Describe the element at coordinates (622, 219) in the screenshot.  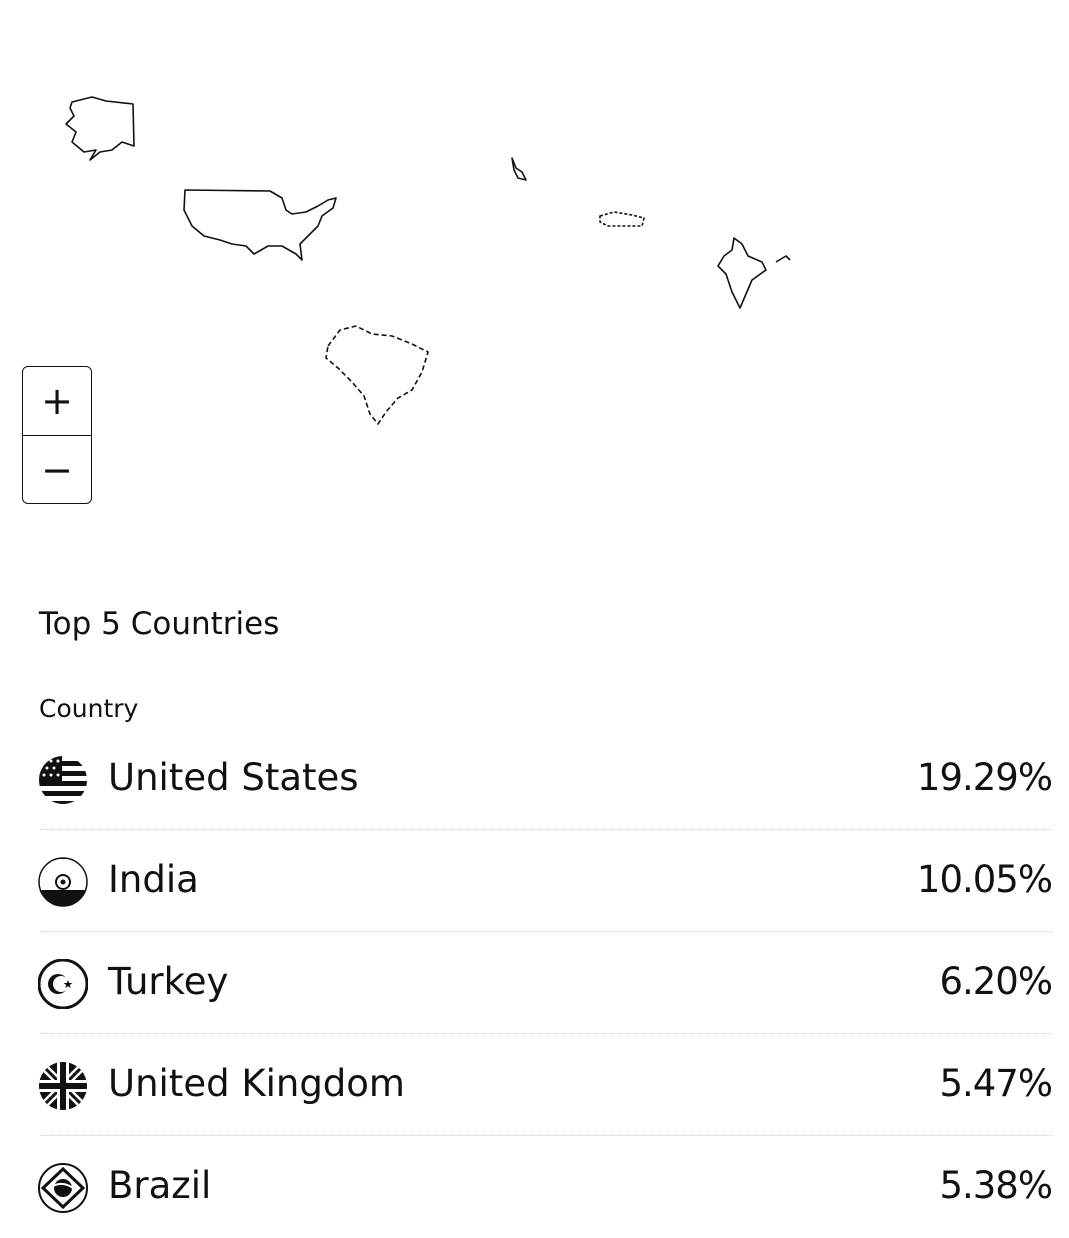
I see `map-region-turkey` at that location.